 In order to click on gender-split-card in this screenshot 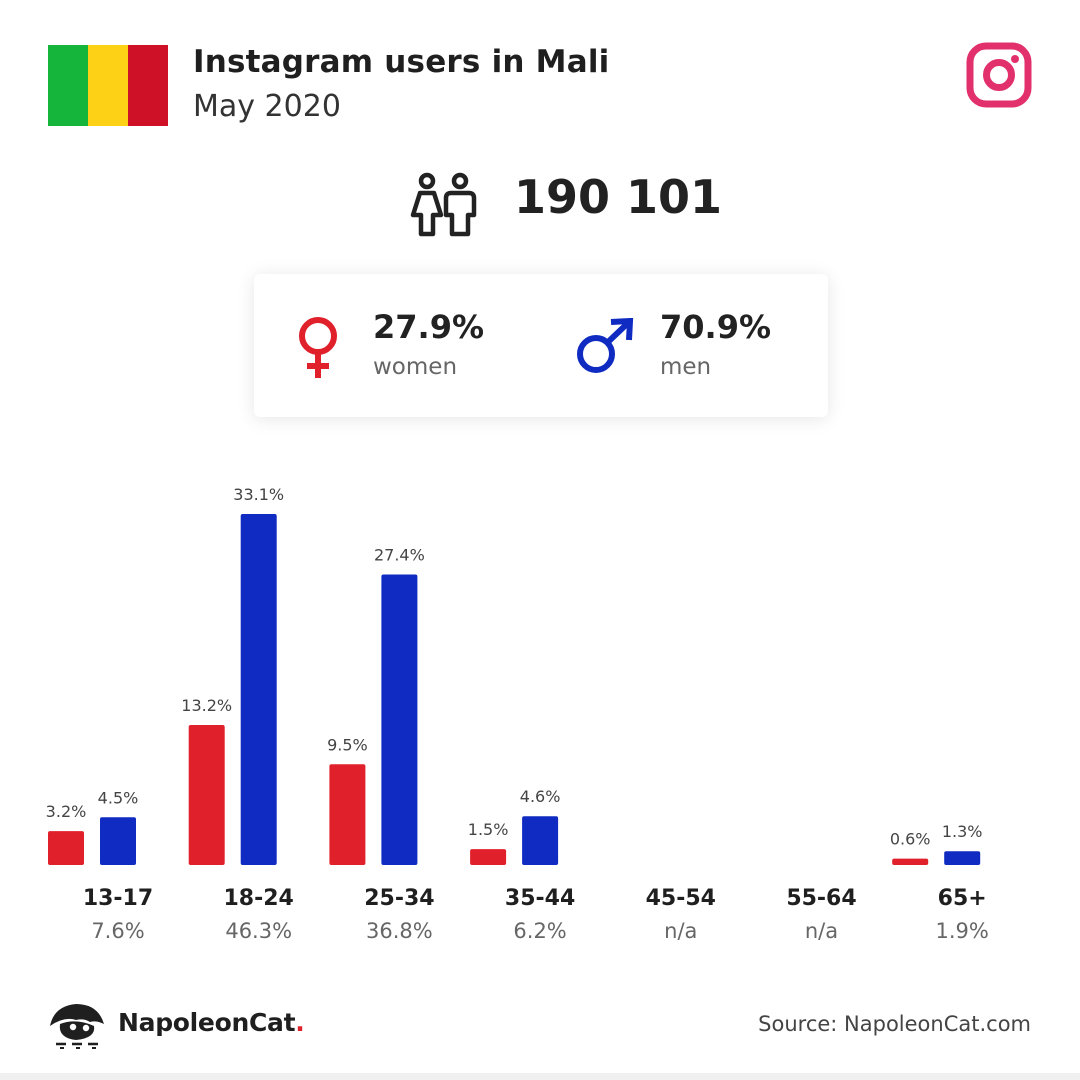, I will do `click(541, 345)`.